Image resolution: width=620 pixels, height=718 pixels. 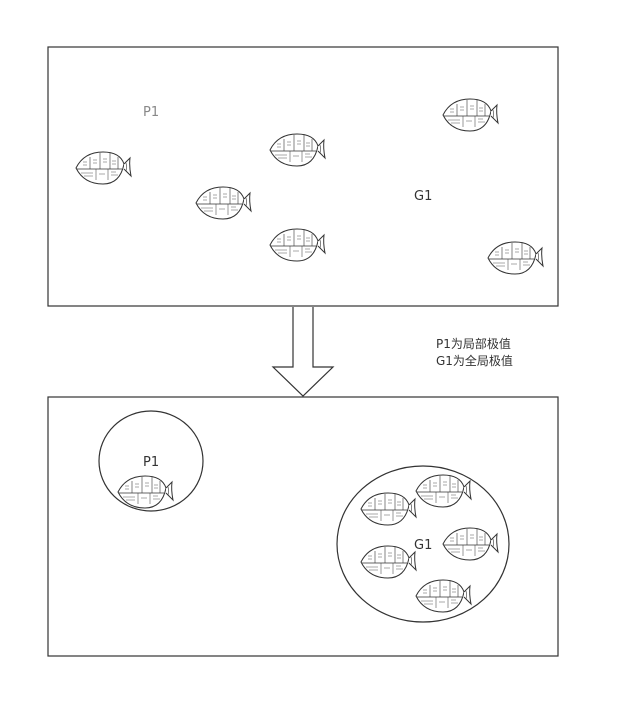 I want to click on cluster-g1-circle, so click(x=423, y=544).